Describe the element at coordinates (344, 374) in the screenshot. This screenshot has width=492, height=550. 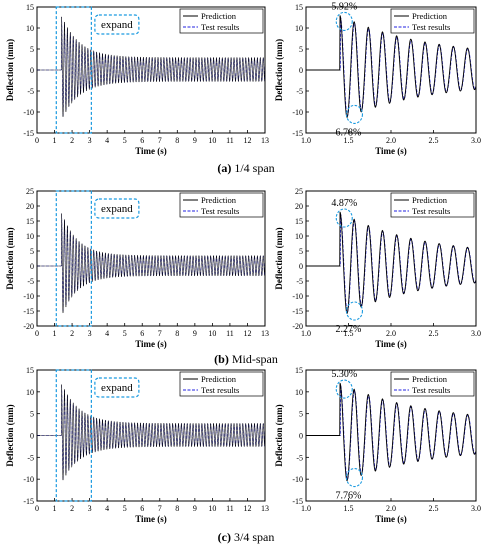
I see `peak-error-label: 5.30%` at that location.